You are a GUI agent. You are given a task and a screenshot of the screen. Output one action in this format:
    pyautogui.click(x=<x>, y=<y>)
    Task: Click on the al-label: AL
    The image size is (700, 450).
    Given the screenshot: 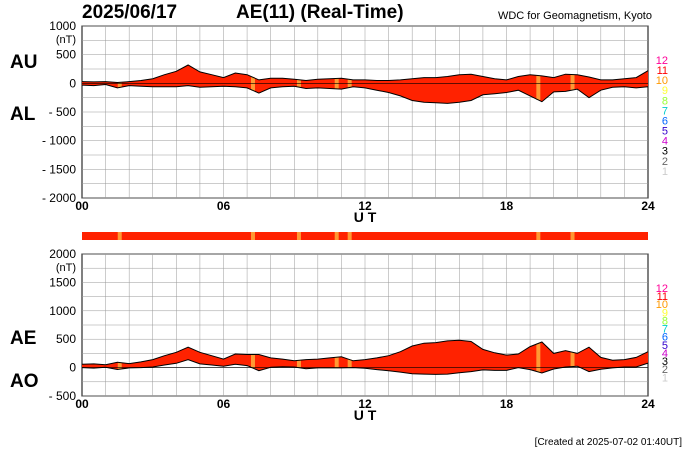 What is the action you would take?
    pyautogui.click(x=23, y=114)
    